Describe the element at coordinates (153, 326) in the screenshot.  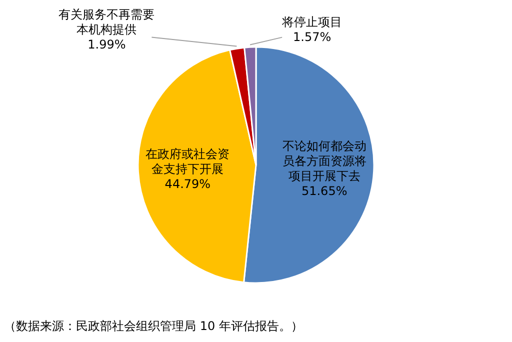
I see `text: （数据来源：民政部社会组织管理局 10 年评估报告。）` at that location.